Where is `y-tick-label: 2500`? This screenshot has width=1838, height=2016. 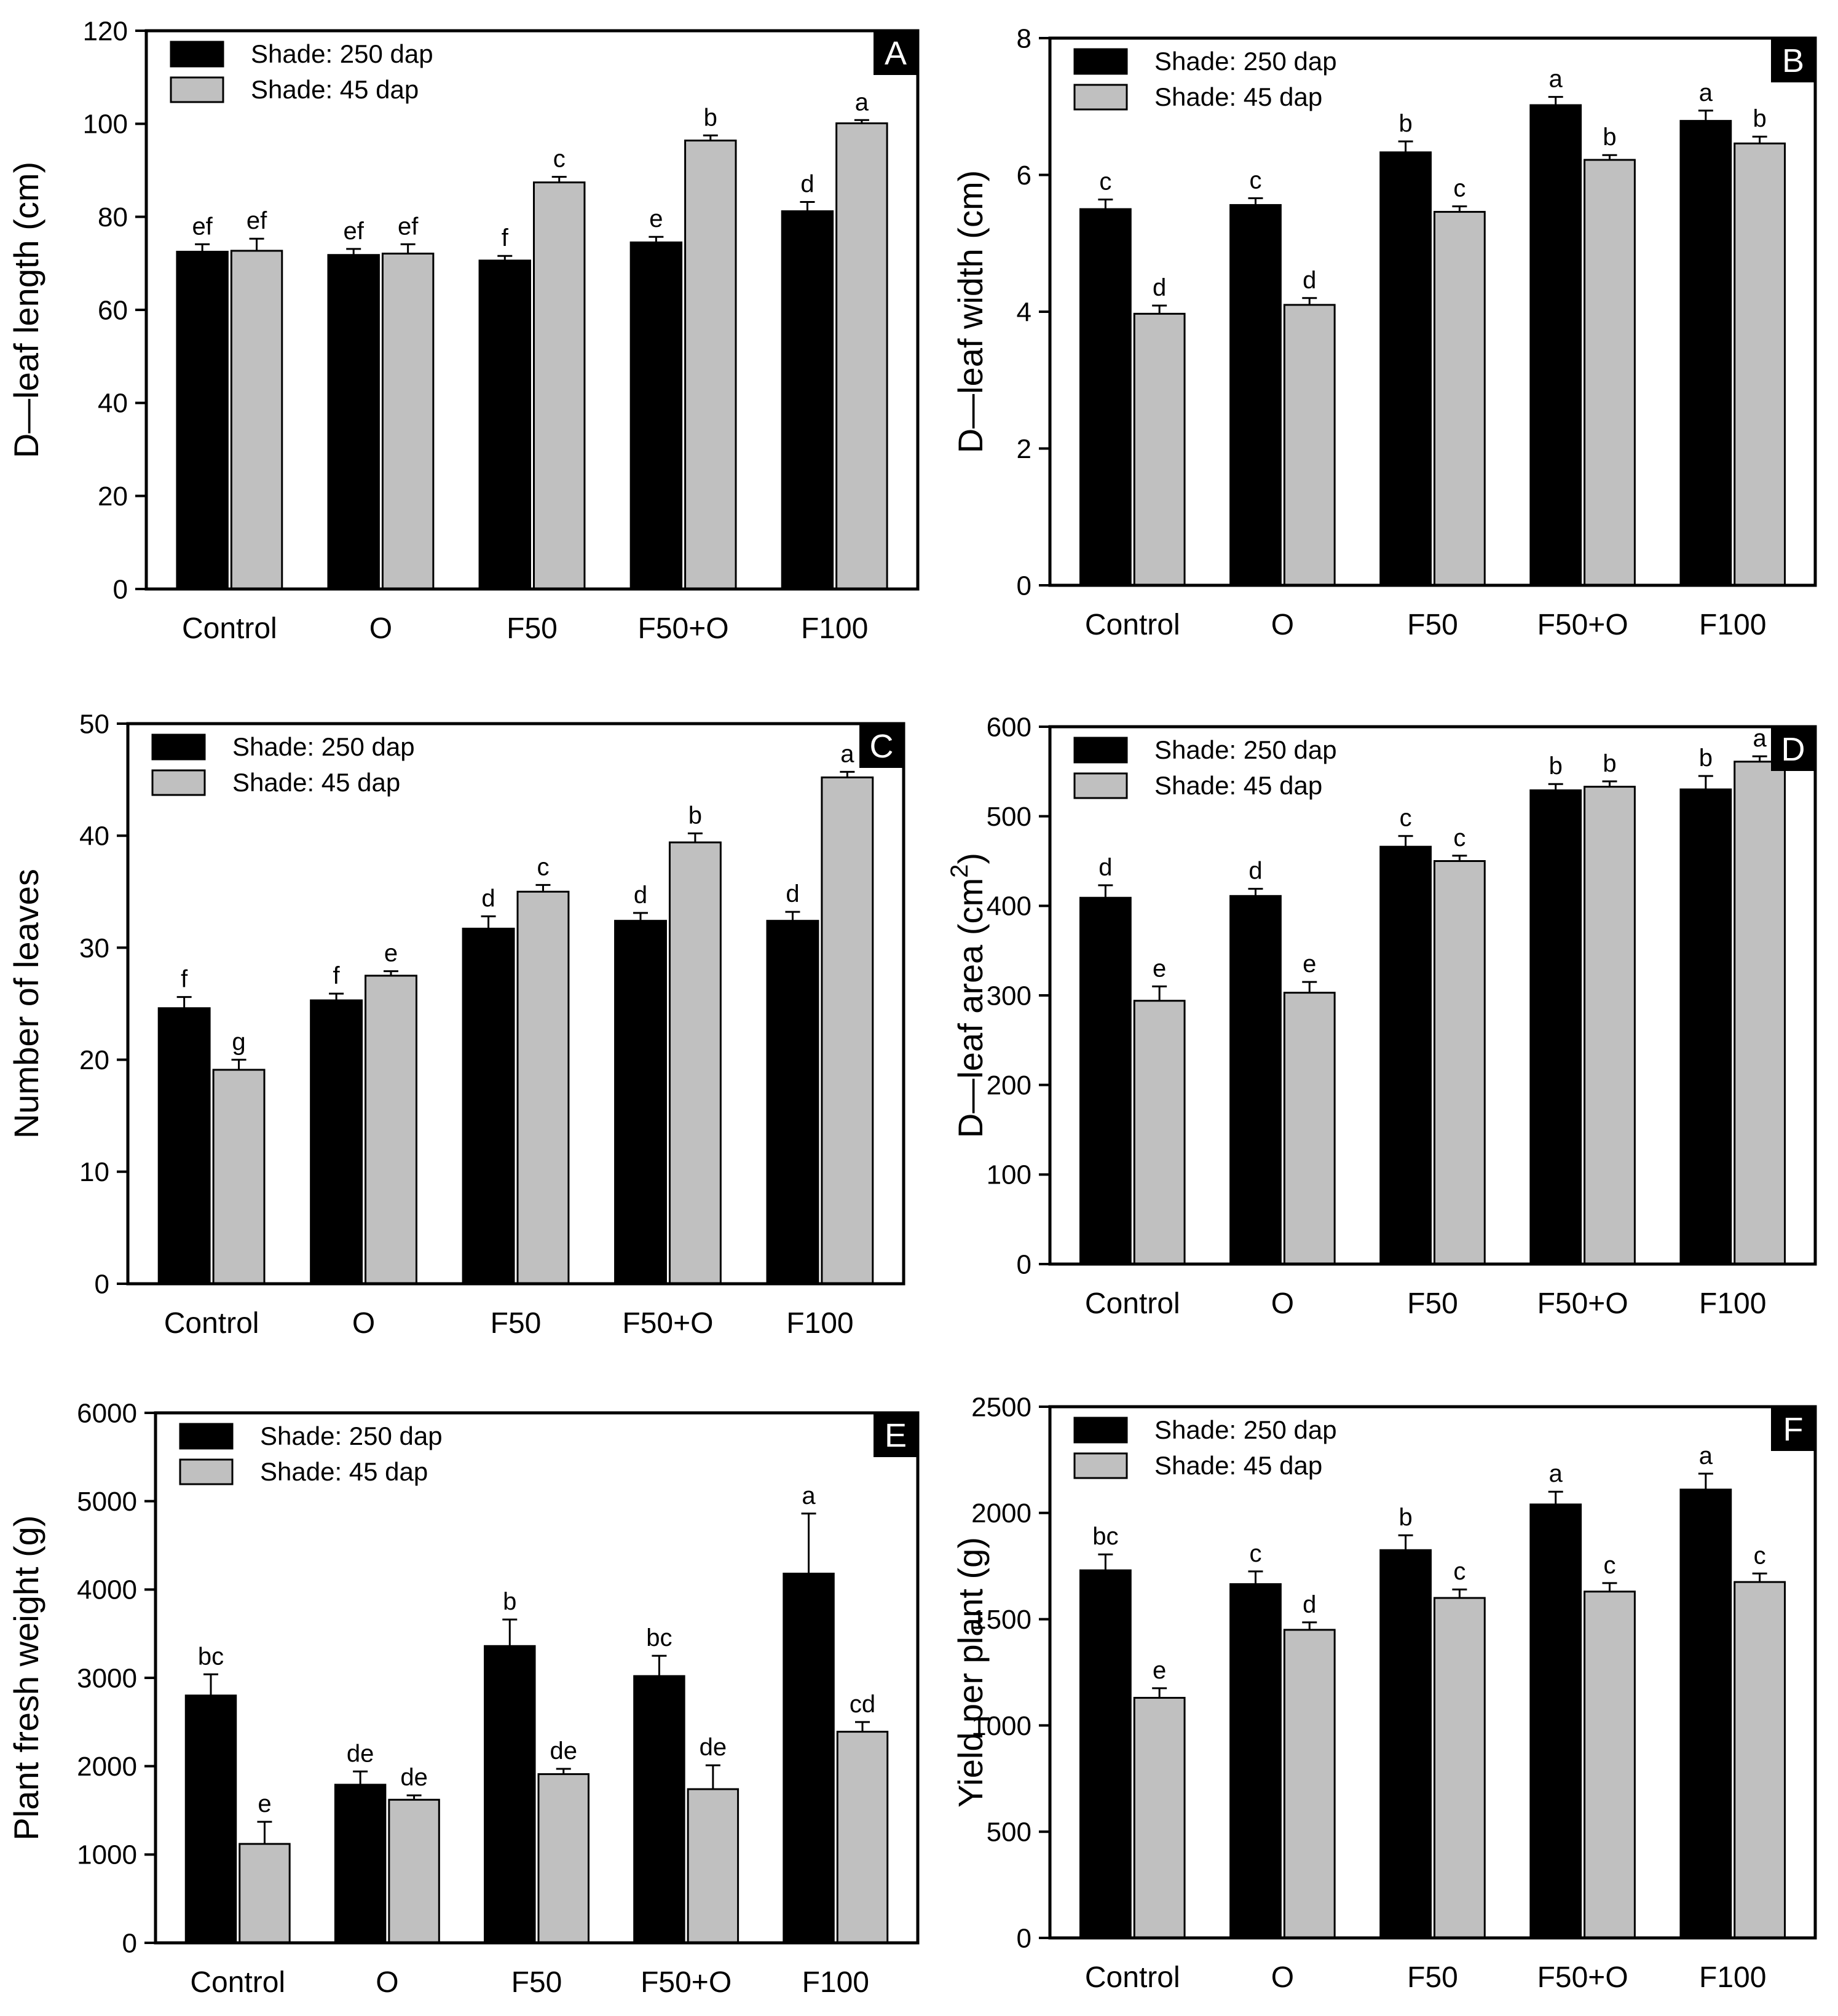 y-tick-label: 2500 is located at coordinates (1001, 1407).